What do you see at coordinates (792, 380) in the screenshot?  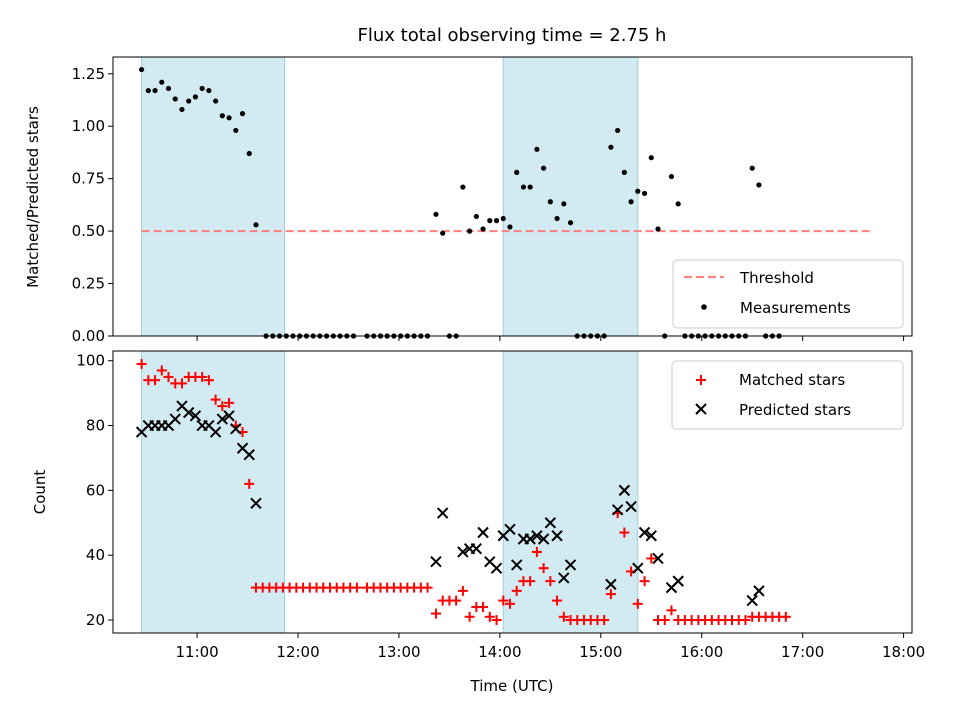 I see `legend-matched-label: Matched stars` at bounding box center [792, 380].